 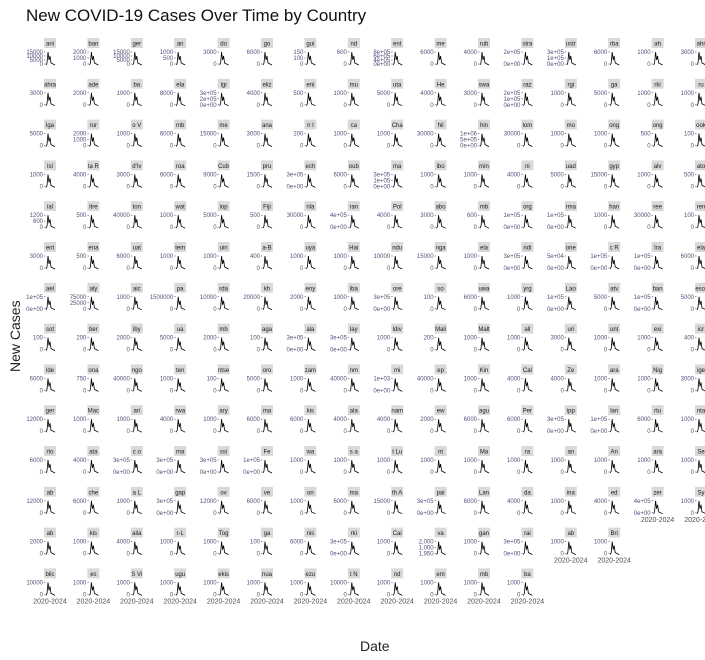 I want to click on facet-strip-label: ab, so click(x=570, y=534).